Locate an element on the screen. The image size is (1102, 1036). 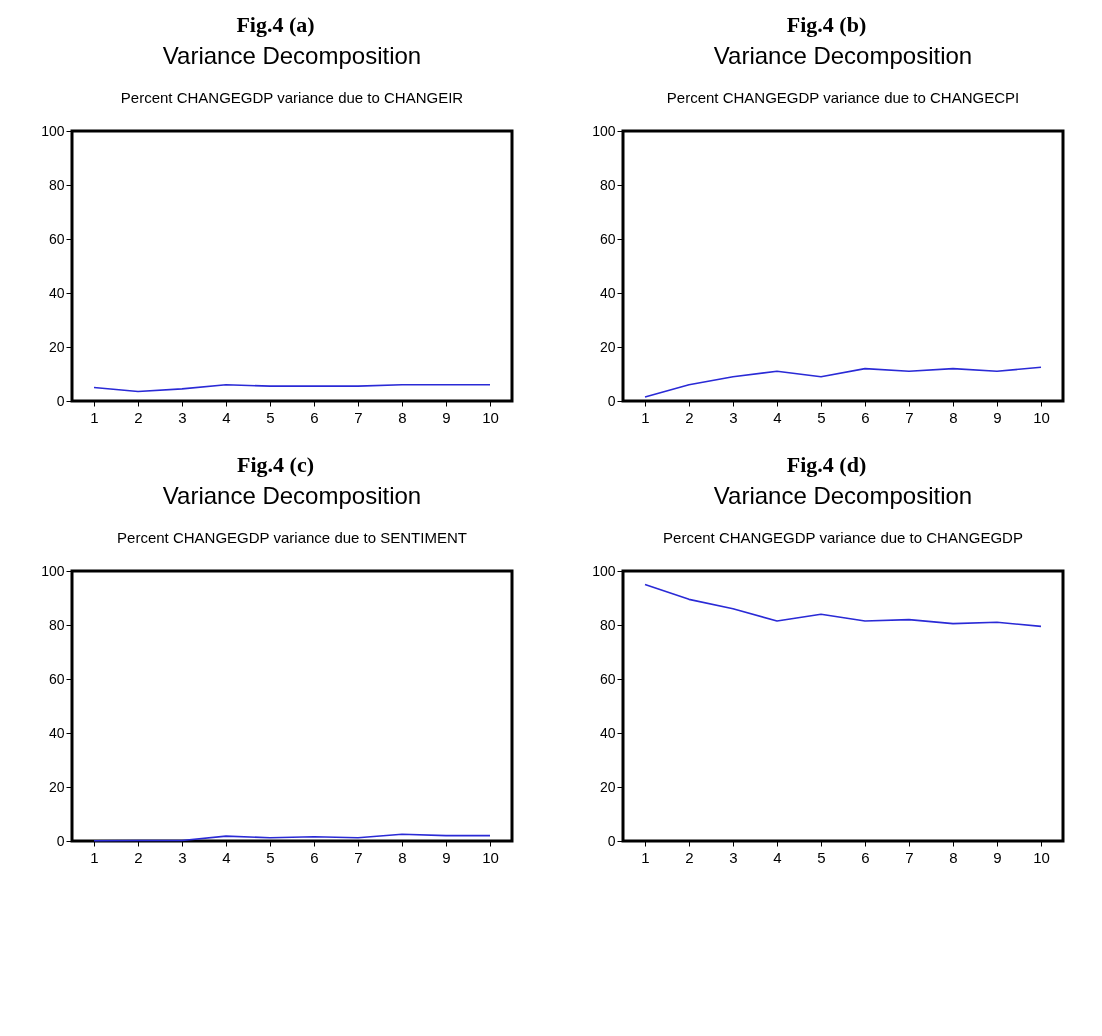
chart-subtitle: Percent CHANGEGDP variance due to CHANGECPI is located at coordinates (842, 97).